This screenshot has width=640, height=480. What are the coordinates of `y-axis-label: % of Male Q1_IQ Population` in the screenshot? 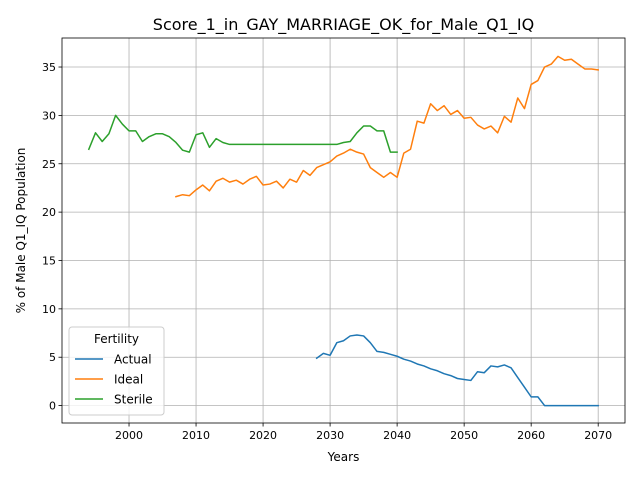 It's located at (21, 231).